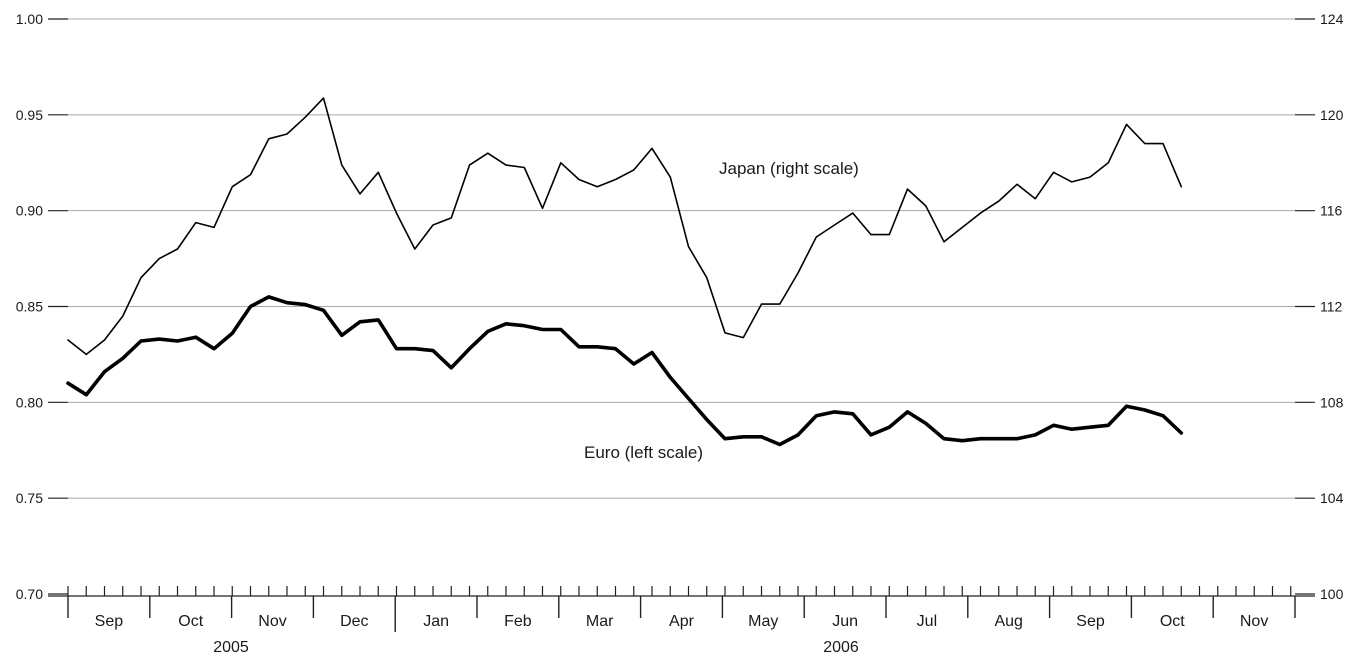 The width and height of the screenshot is (1368, 661). What do you see at coordinates (721, 310) in the screenshot?
I see `label-layer: Japan (right scale) Euro (left scale)` at bounding box center [721, 310].